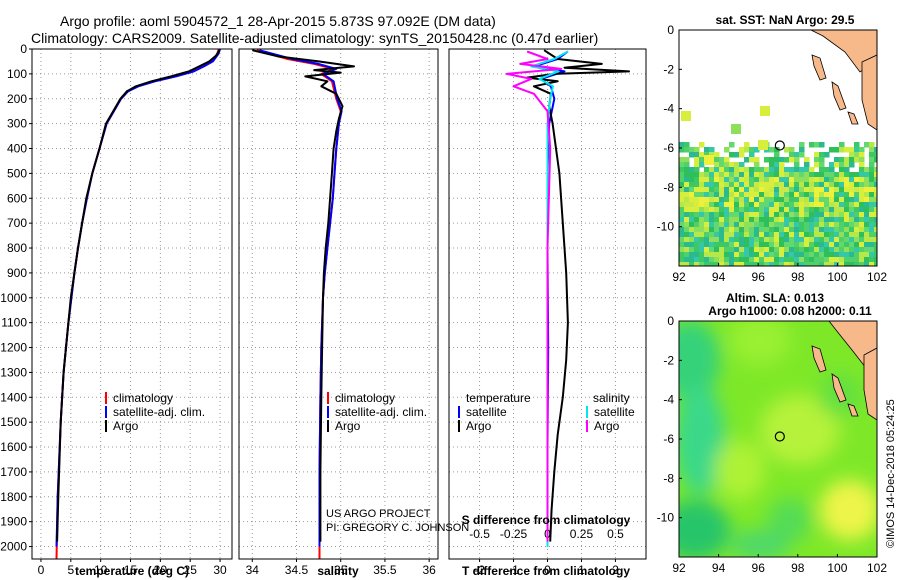  I want to click on x2-tick-label: 0.5, so click(615, 534).